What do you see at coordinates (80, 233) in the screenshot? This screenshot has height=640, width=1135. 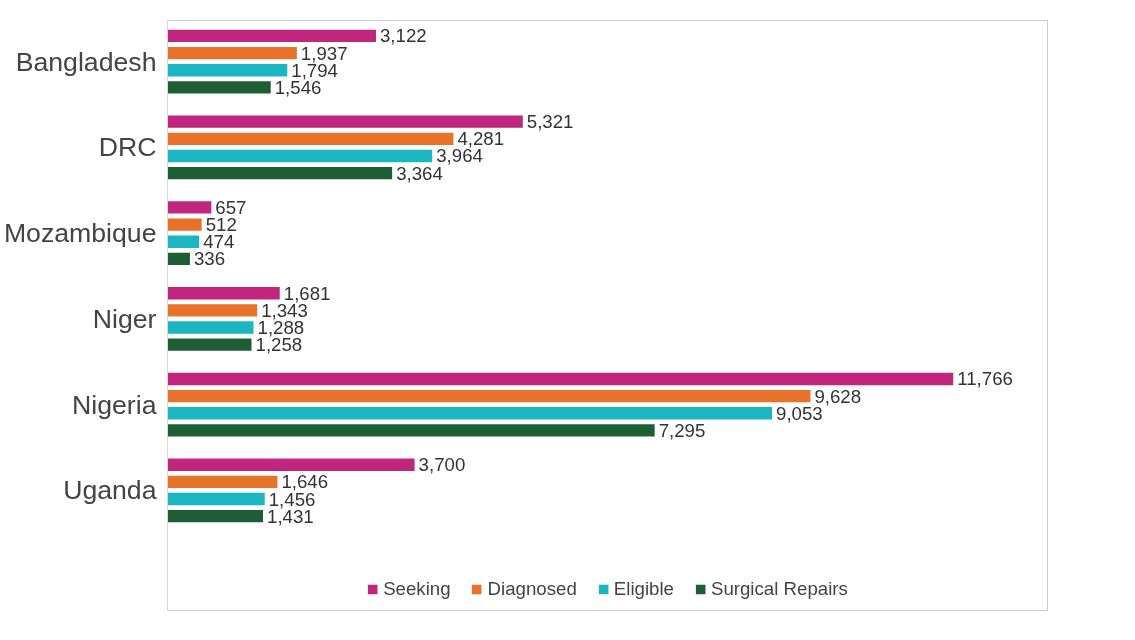 I see `y-tick-label: Mozambique` at bounding box center [80, 233].